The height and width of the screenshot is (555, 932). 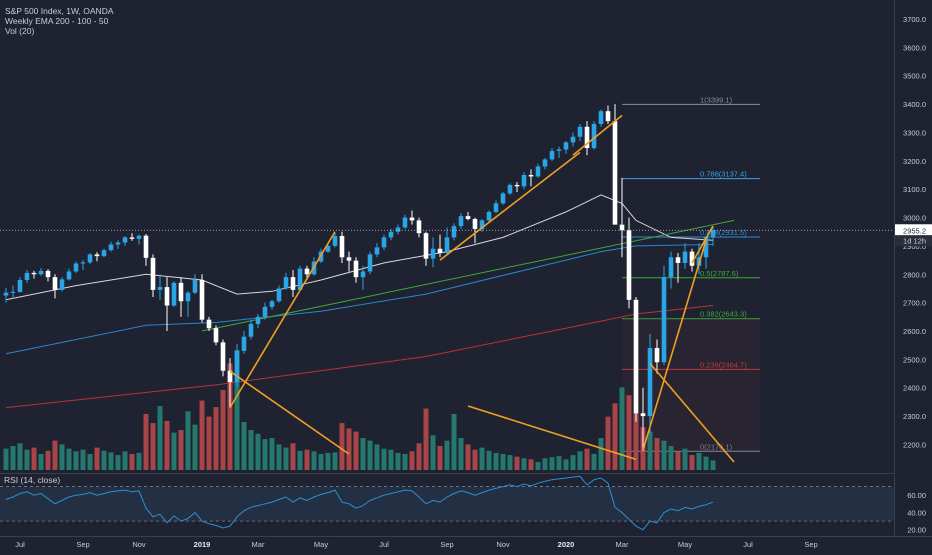 I want to click on ema-200-line, so click(x=359, y=357).